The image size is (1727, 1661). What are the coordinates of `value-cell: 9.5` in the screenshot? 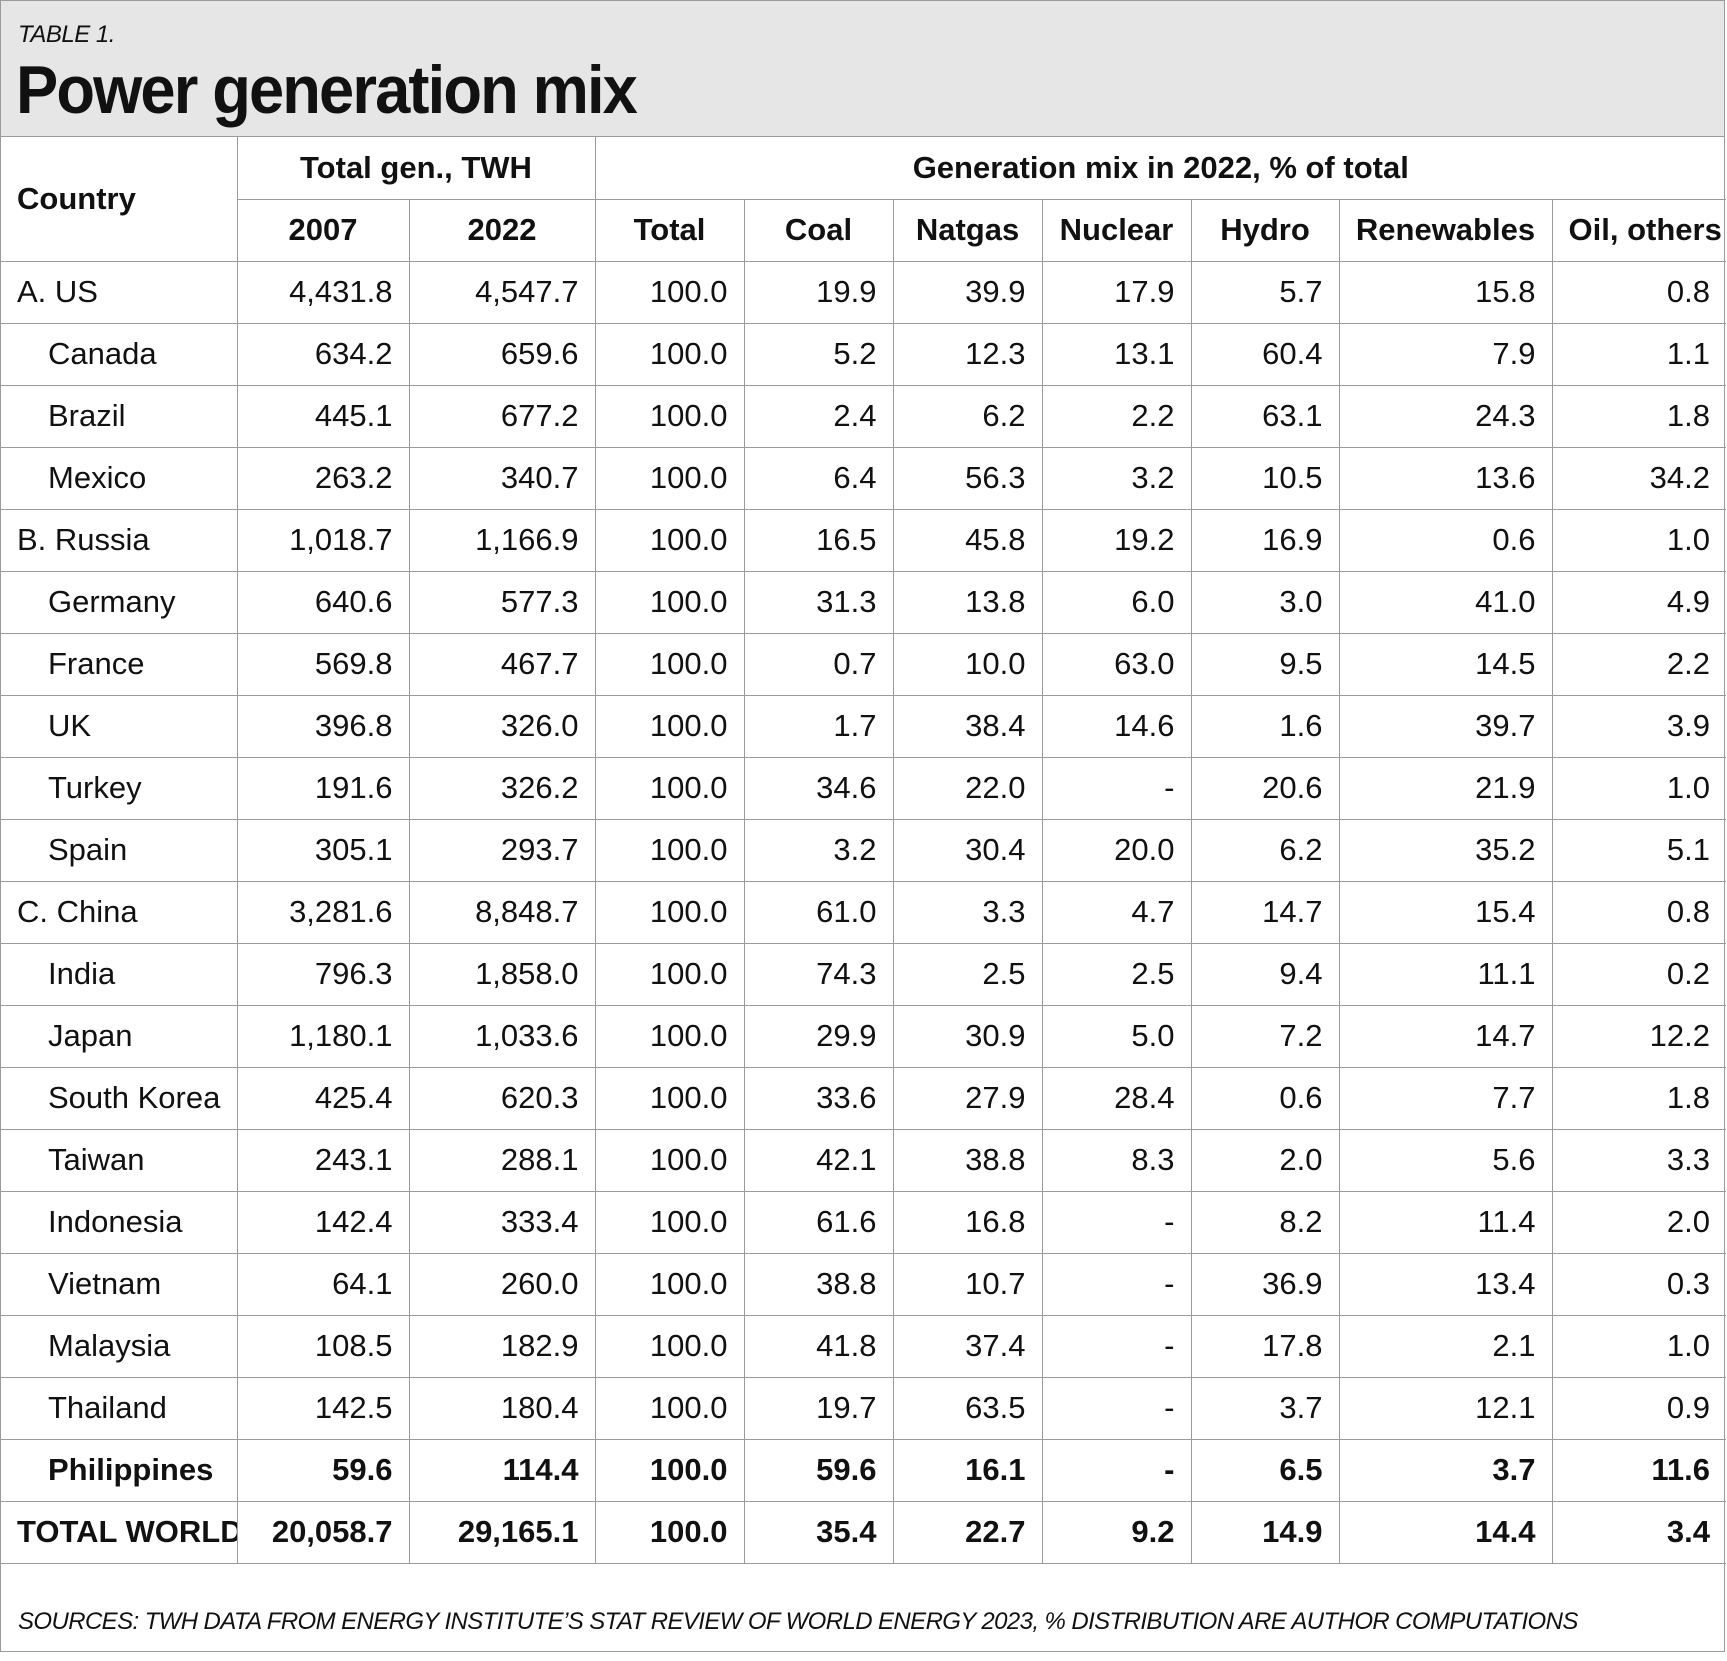 It's located at (1265, 664).